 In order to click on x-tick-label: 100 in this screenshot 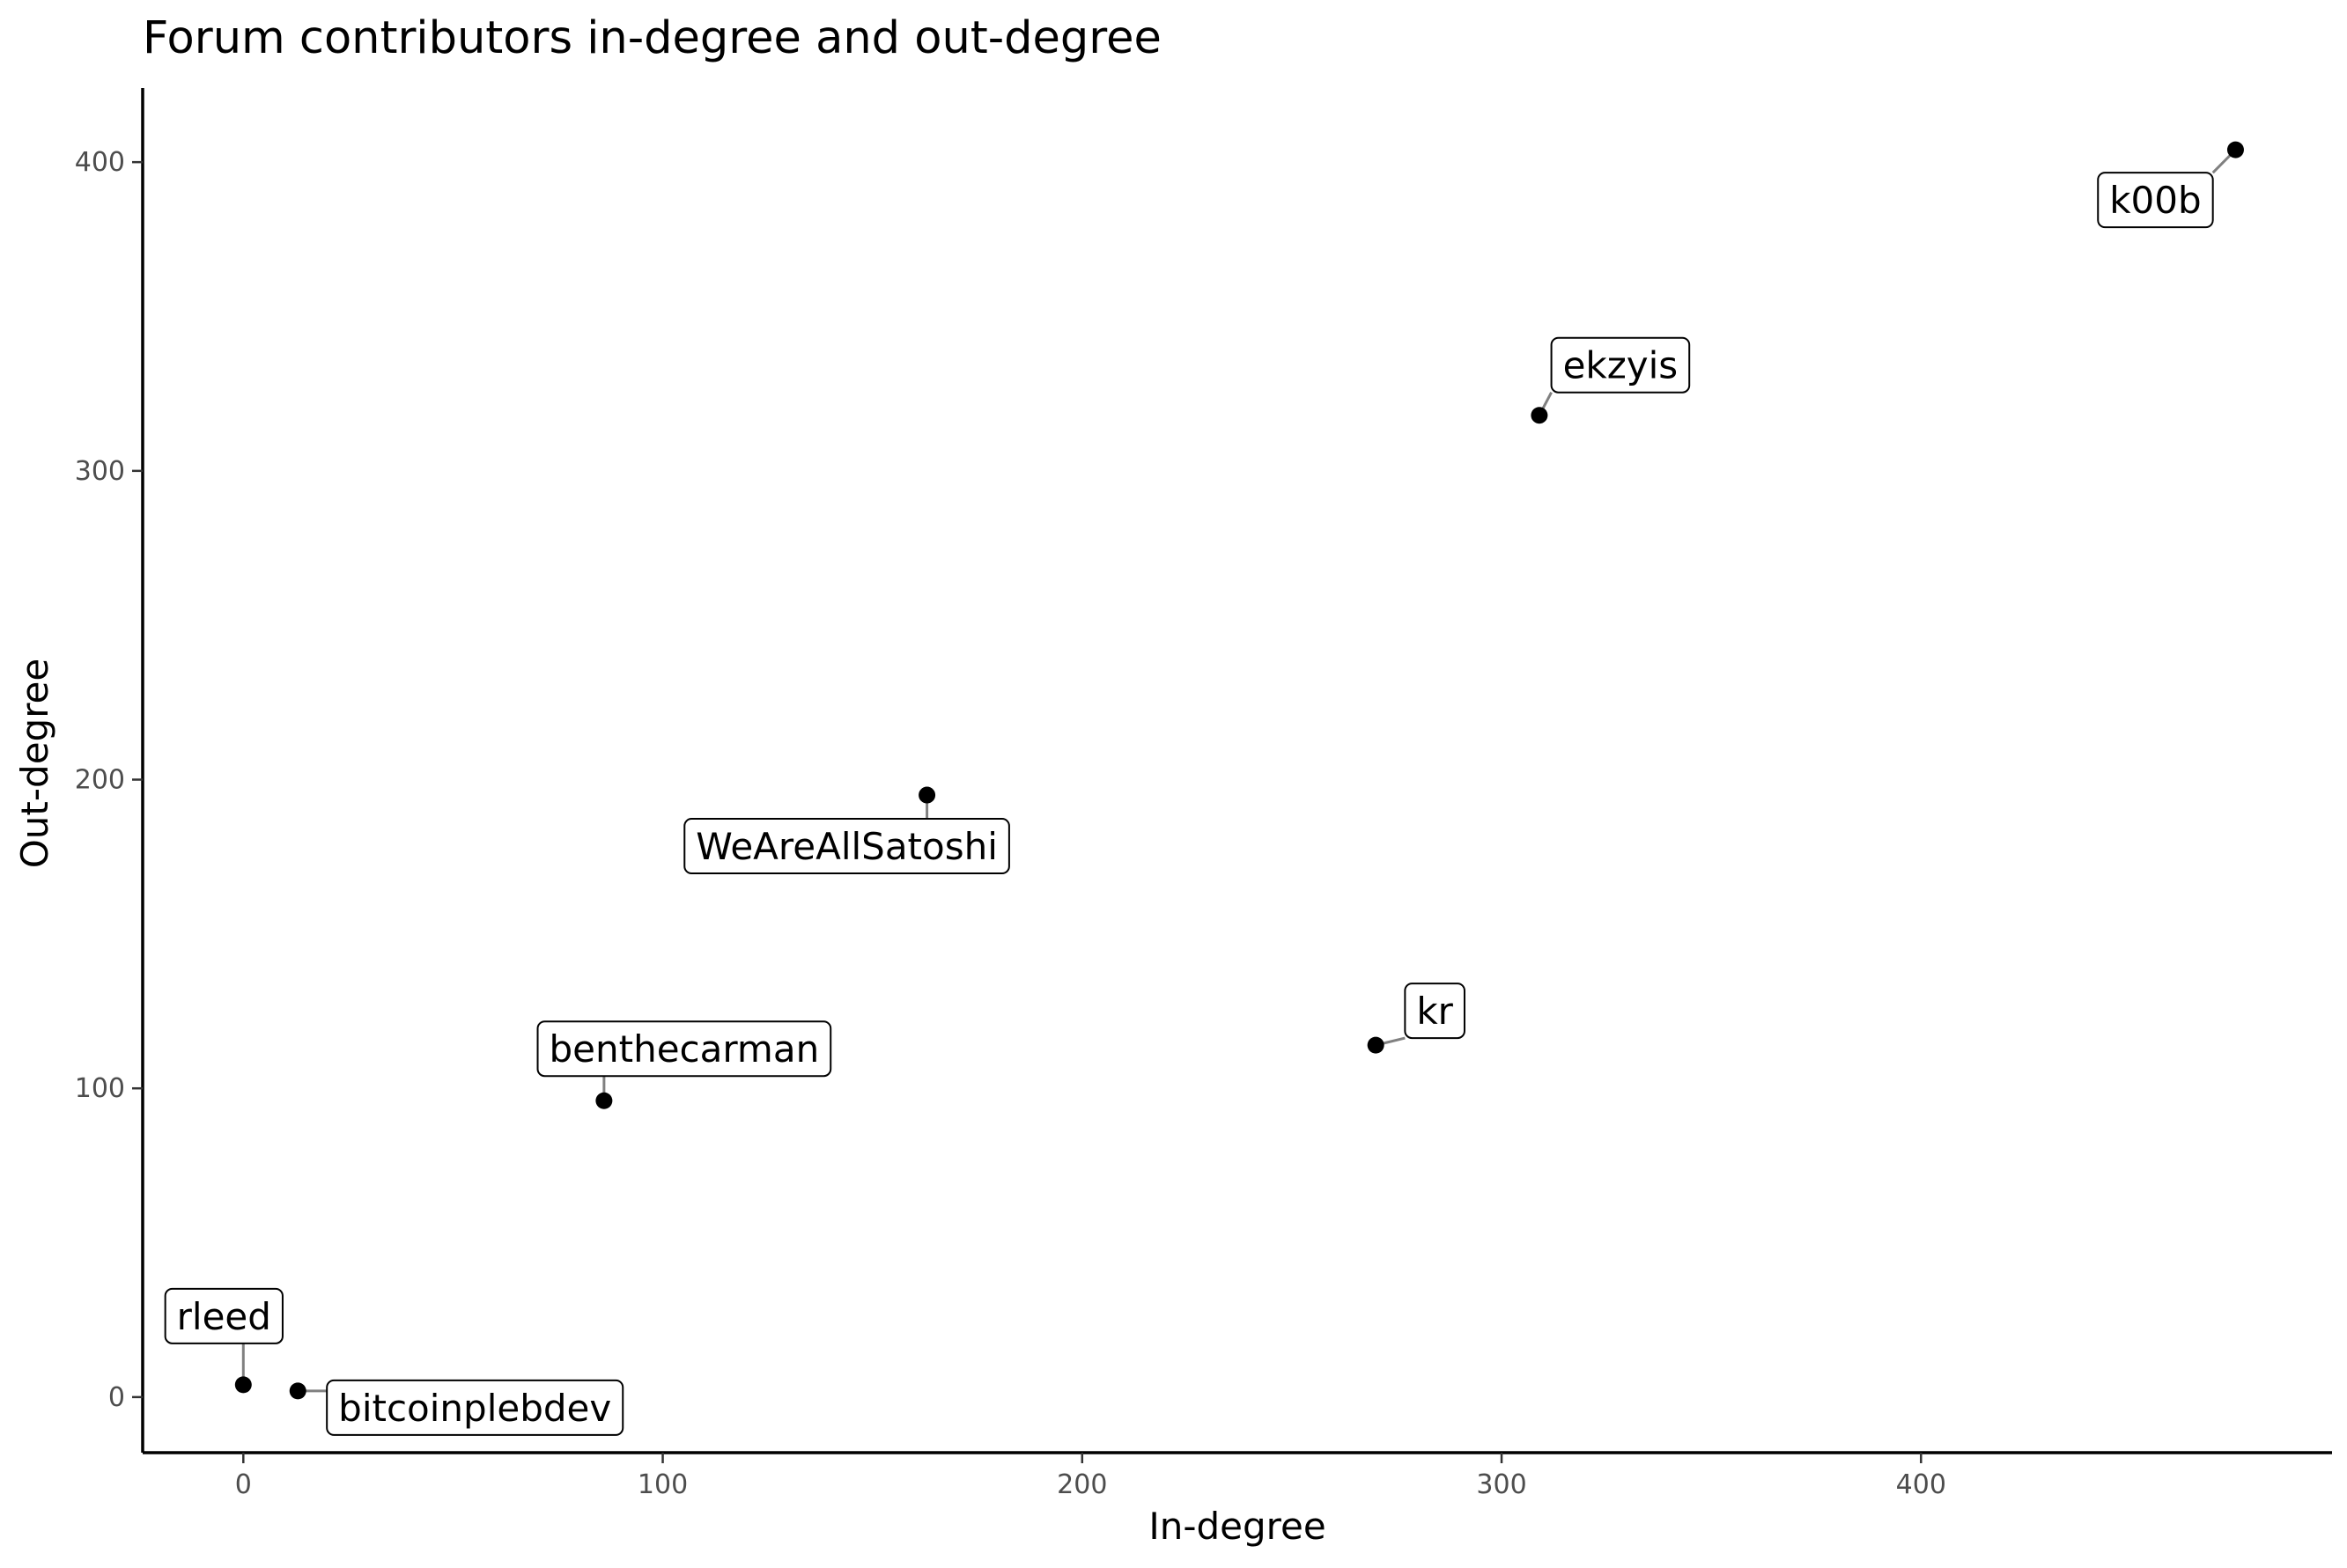, I will do `click(663, 1484)`.